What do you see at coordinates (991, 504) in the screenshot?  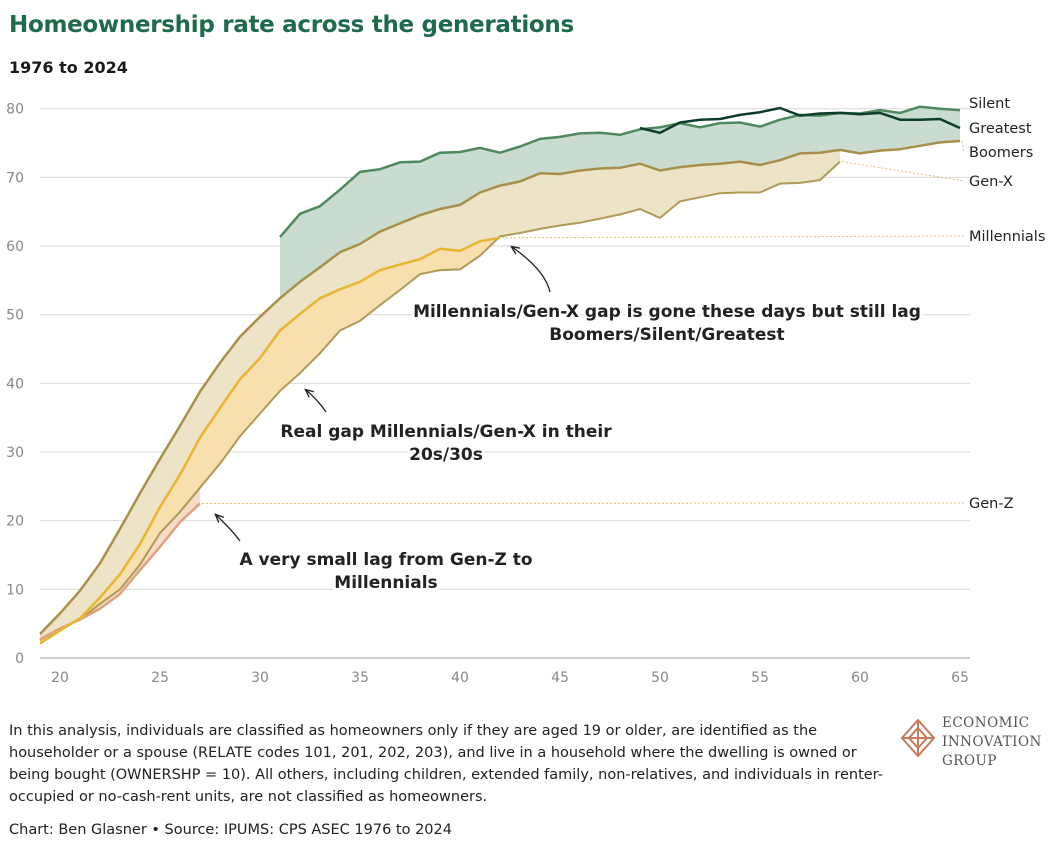 I see `series-label-gen-z: Gen-Z` at bounding box center [991, 504].